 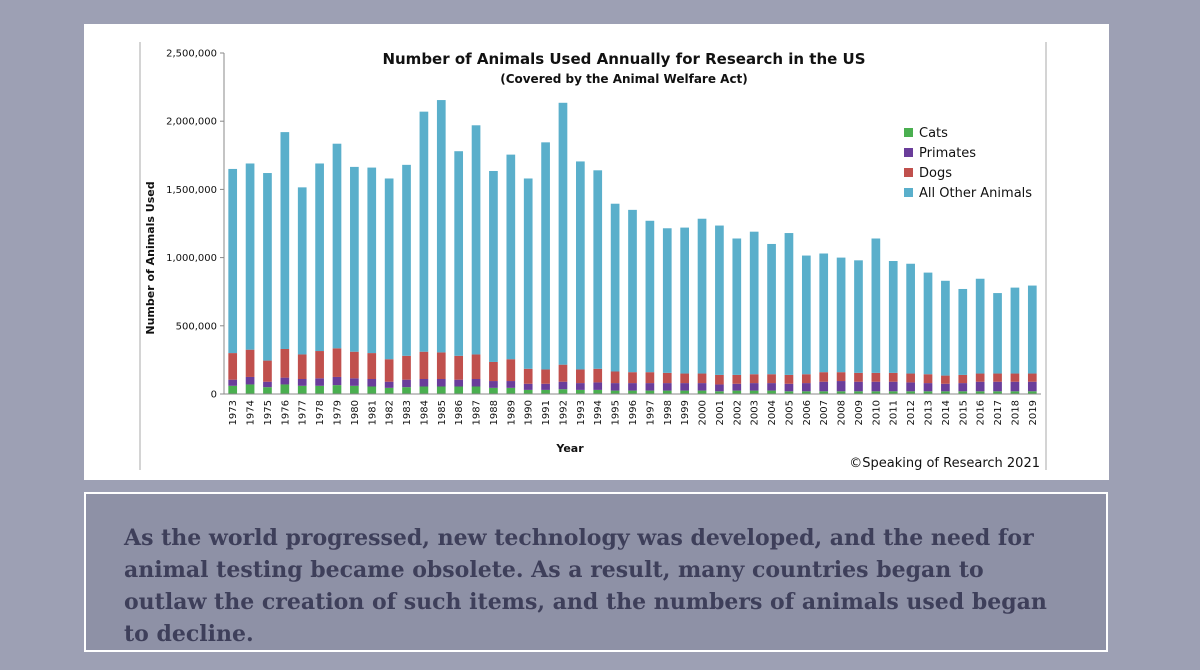 What do you see at coordinates (598, 412) in the screenshot?
I see `x-tick-label: 1994` at bounding box center [598, 412].